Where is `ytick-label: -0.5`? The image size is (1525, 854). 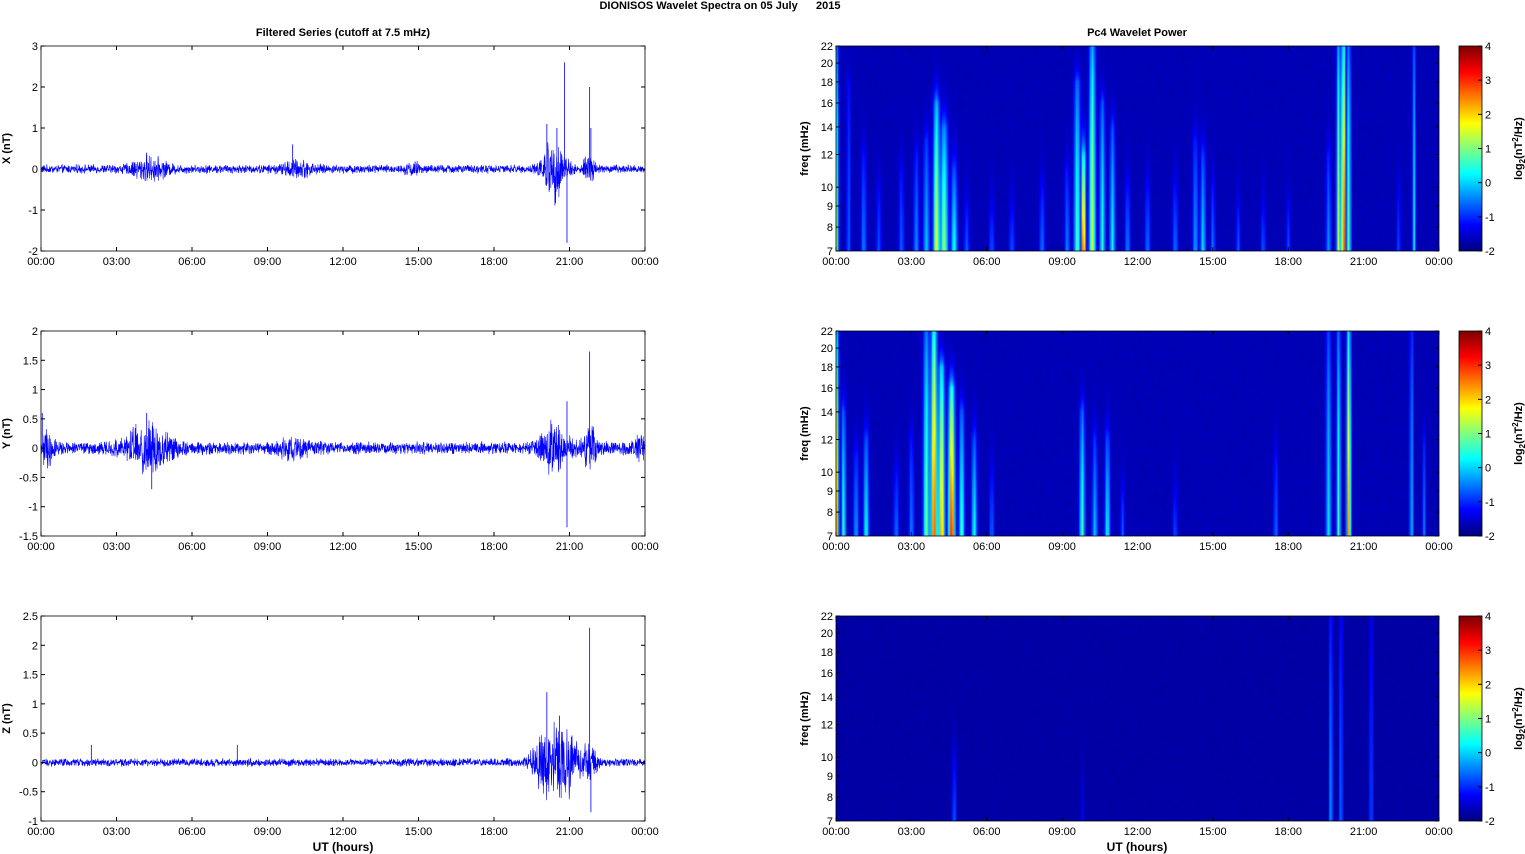
ytick-label: -0.5 is located at coordinates (28, 793).